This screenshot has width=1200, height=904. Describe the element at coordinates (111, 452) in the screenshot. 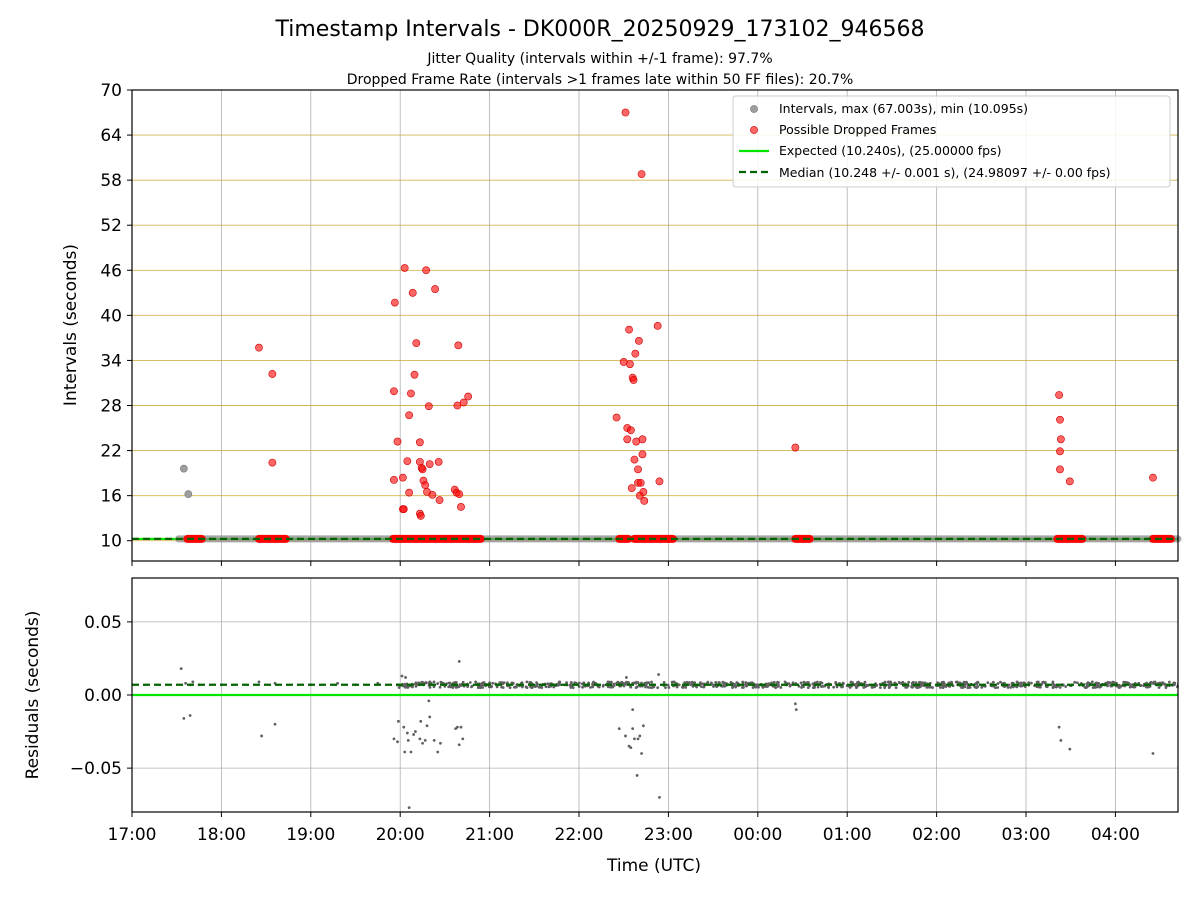

I see `intervals-y-tick-label: 22` at that location.